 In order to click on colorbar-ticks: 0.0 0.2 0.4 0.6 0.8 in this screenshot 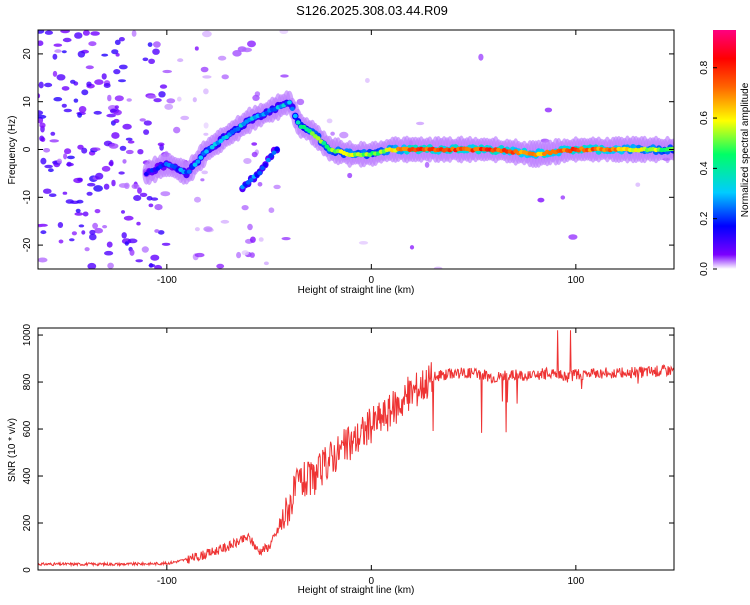, I will do `click(708, 168)`.